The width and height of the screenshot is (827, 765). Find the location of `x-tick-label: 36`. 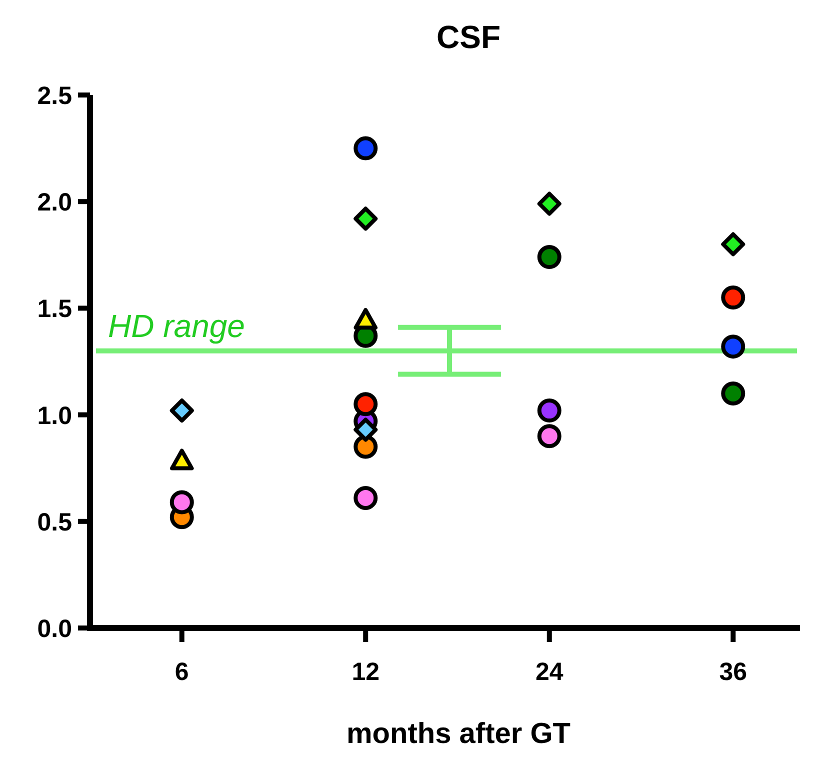

x-tick-label: 36 is located at coordinates (733, 672).